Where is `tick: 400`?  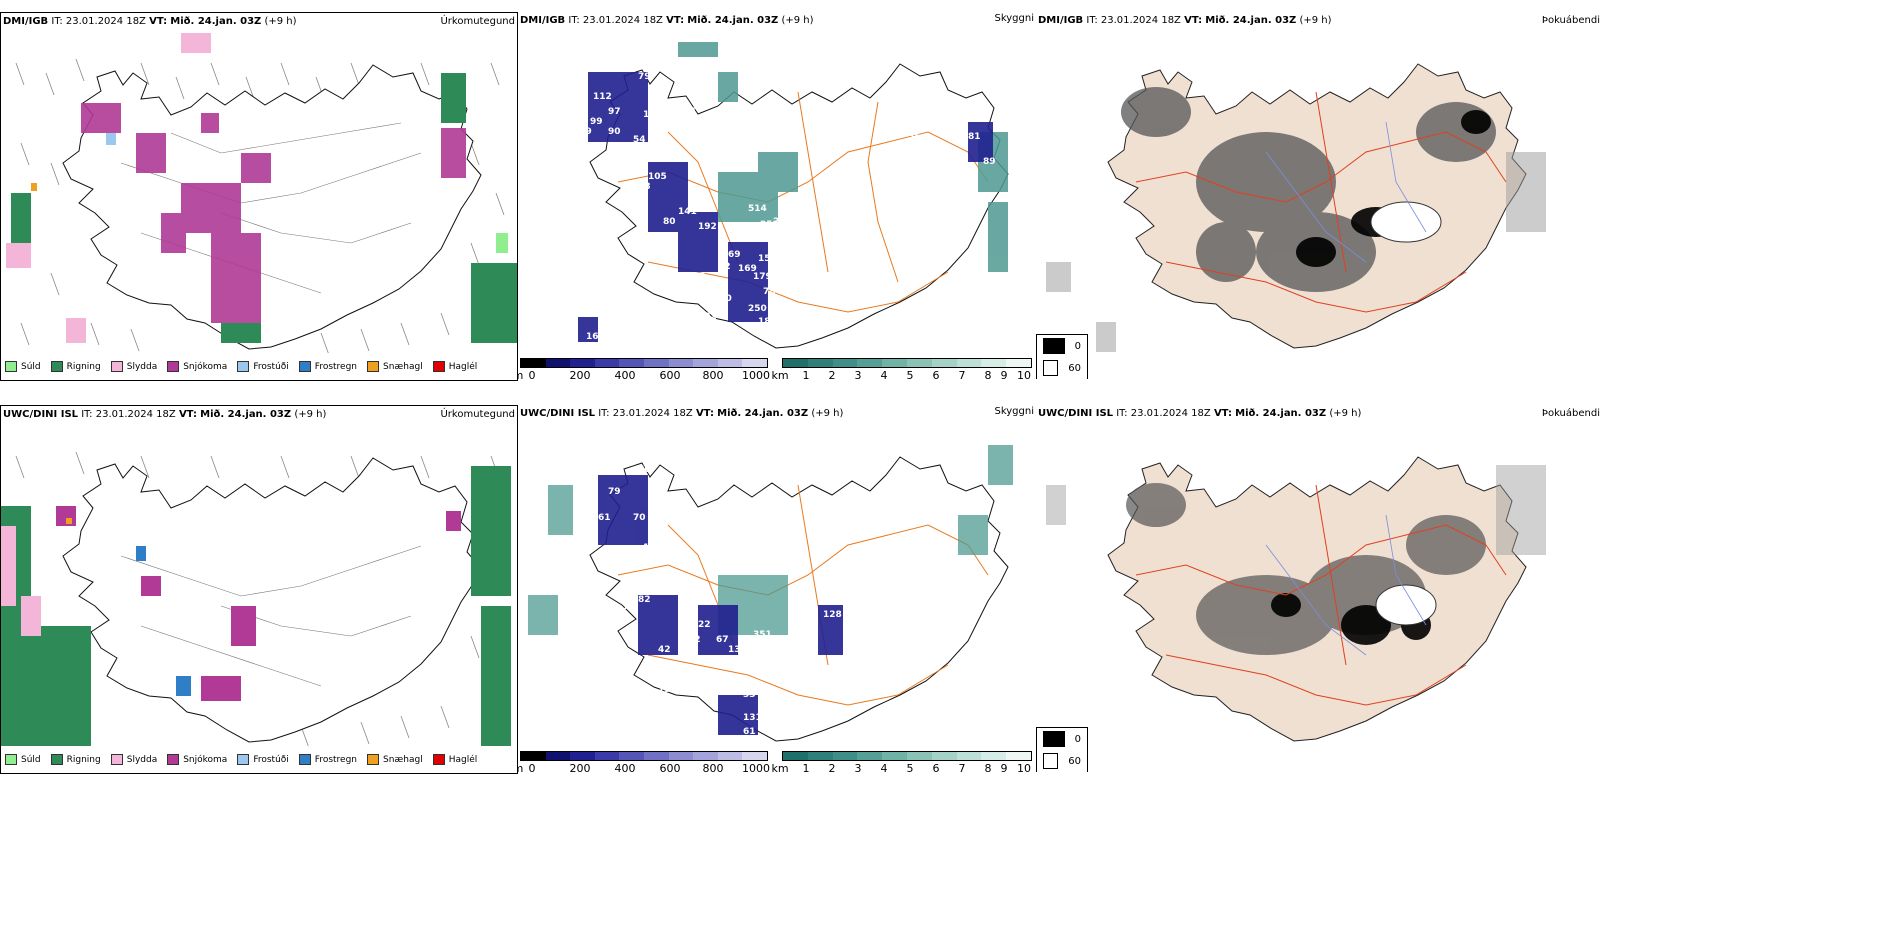
tick: 400 is located at coordinates (625, 374).